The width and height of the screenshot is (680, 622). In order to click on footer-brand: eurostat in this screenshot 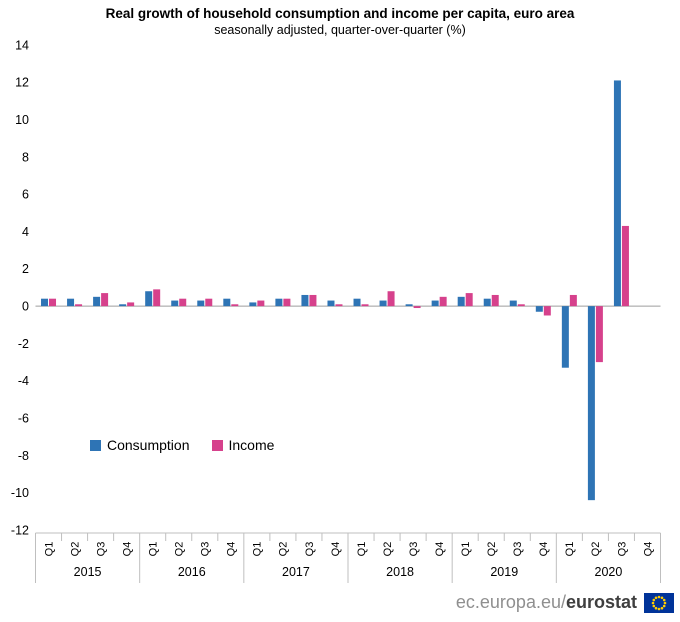, I will do `click(601, 602)`.